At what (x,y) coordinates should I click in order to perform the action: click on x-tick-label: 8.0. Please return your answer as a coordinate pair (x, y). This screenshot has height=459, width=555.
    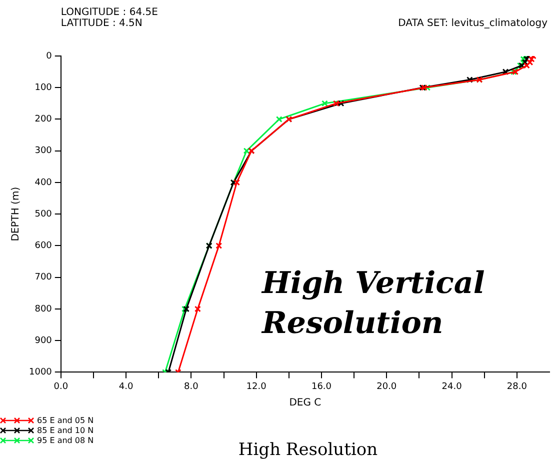
    Looking at the image, I should click on (191, 387).